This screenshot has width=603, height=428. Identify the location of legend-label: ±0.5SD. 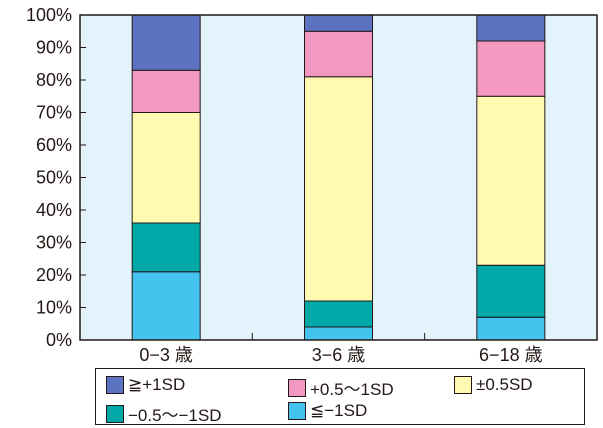
(504, 384).